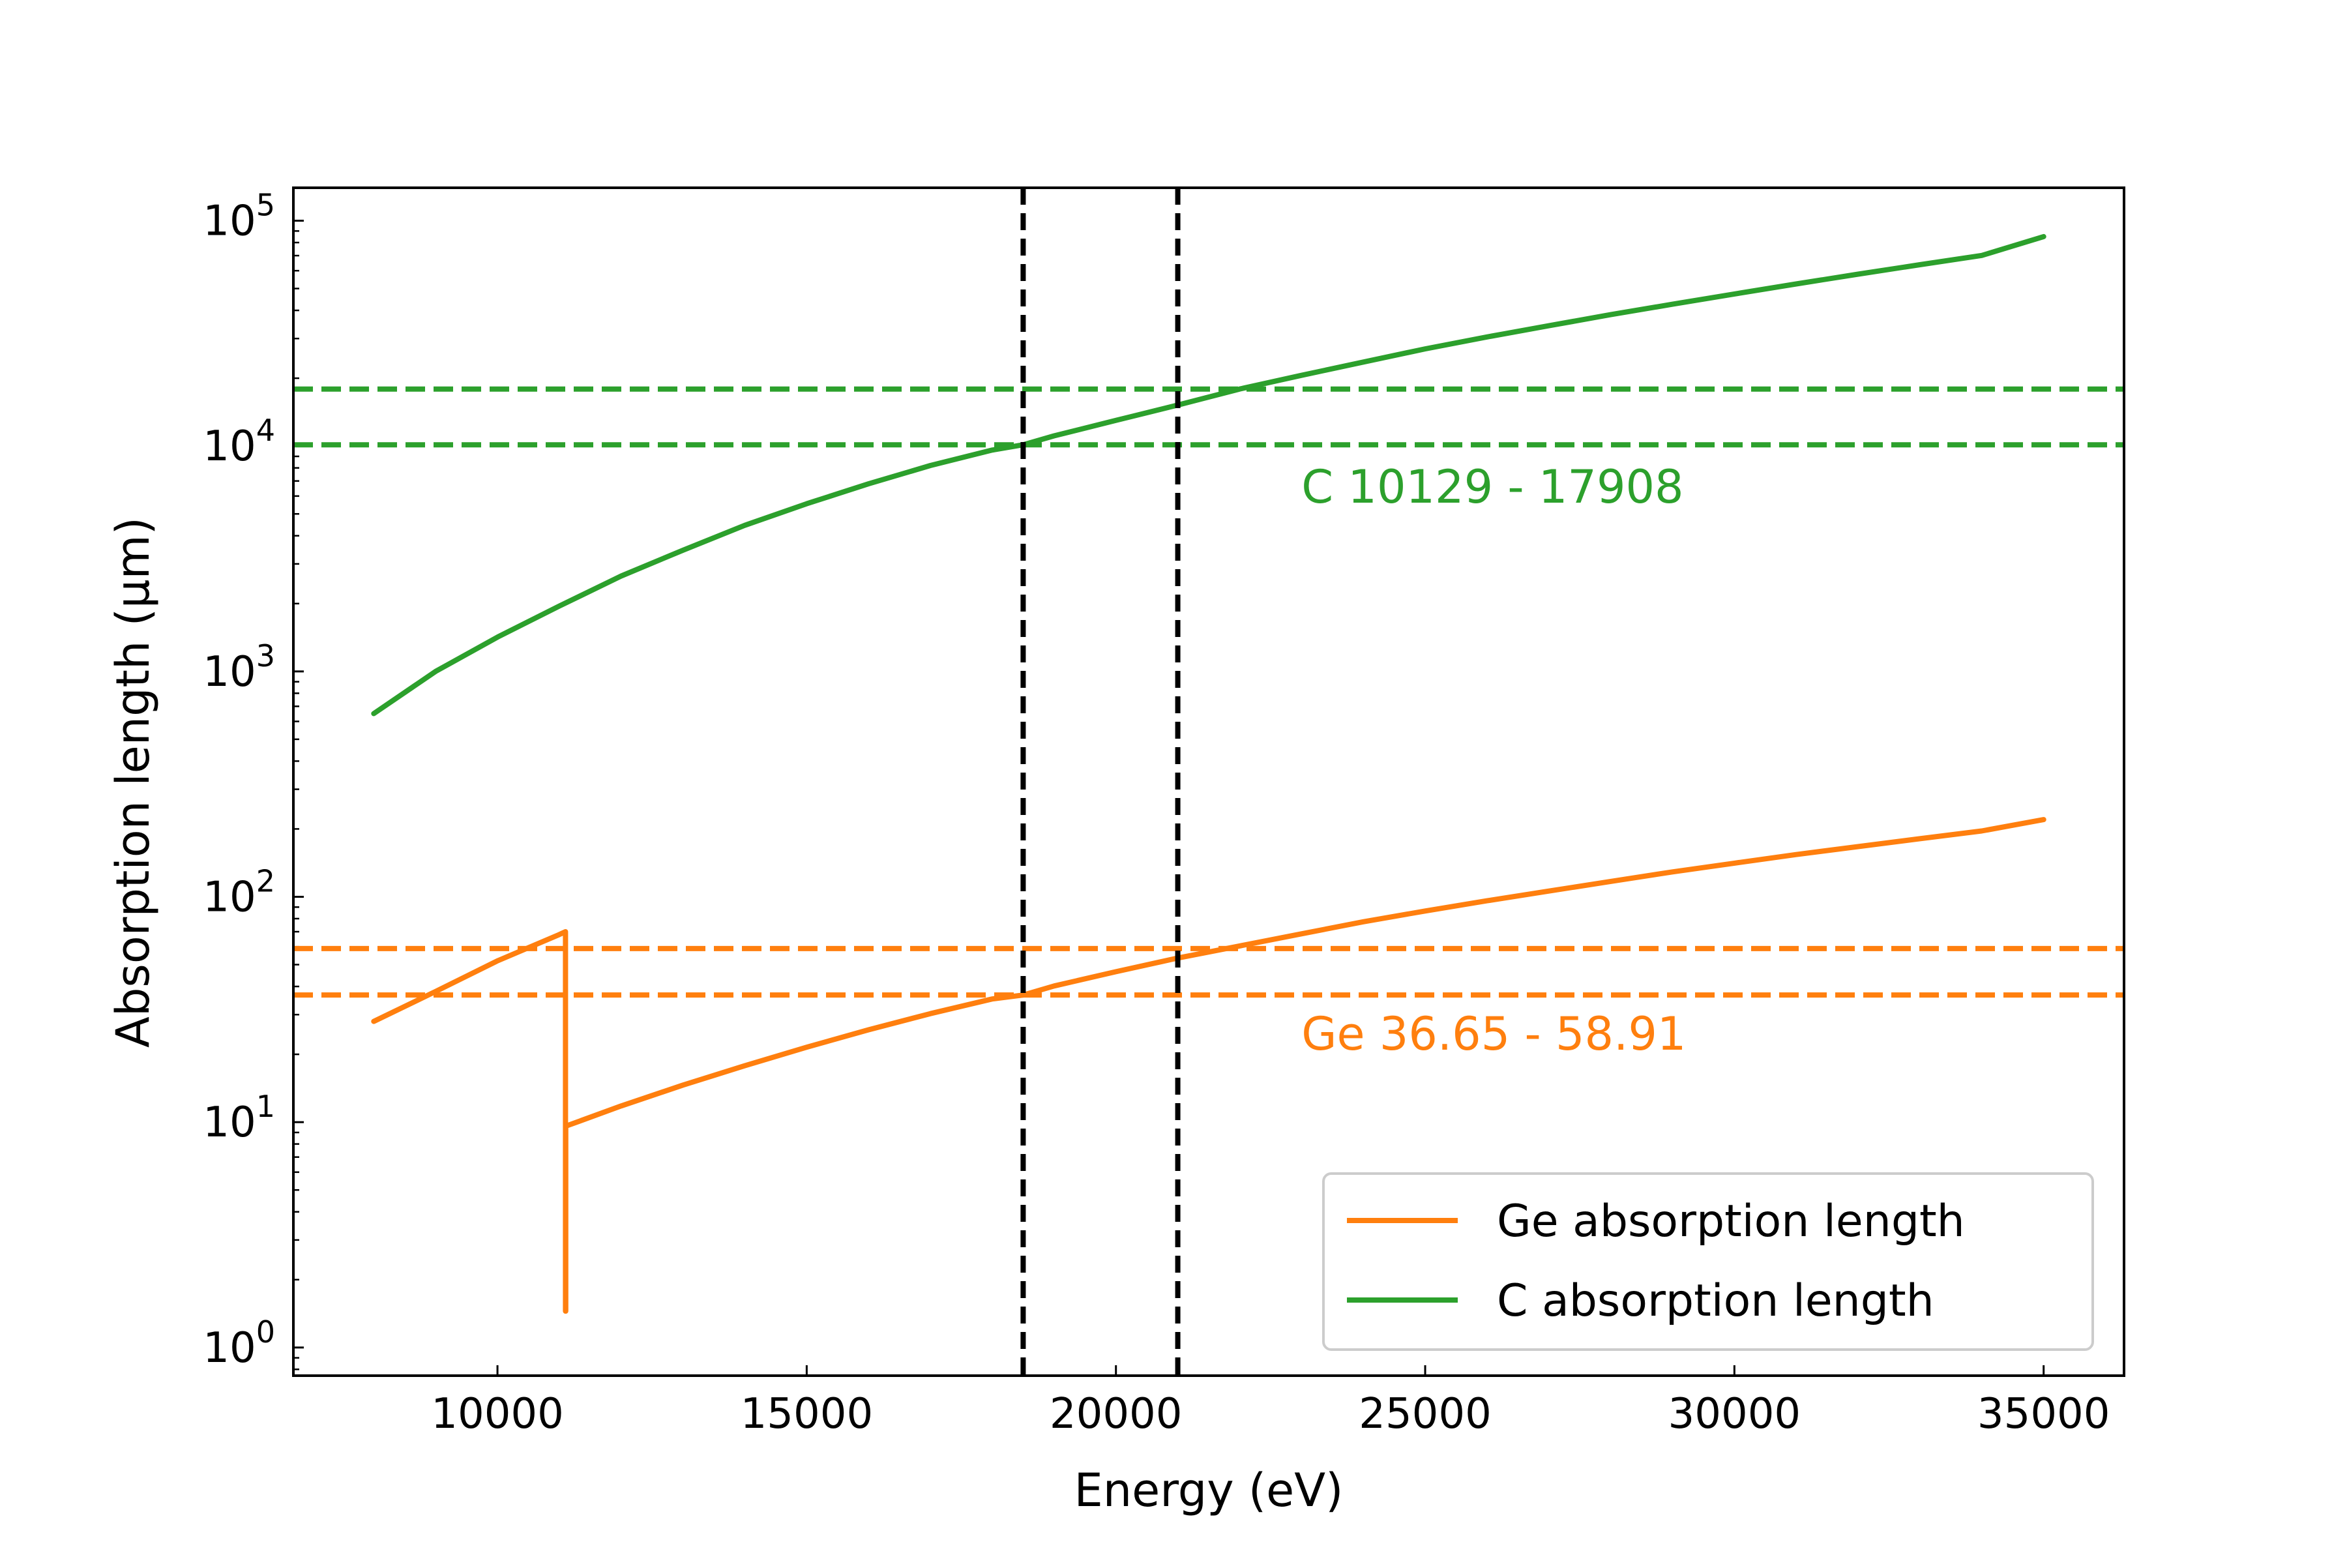 Image resolution: width=2347 pixels, height=1568 pixels. What do you see at coordinates (1493, 761) in the screenshot?
I see `annotations: C 10129 - 17908 Ge 36.65 - 58.91` at bounding box center [1493, 761].